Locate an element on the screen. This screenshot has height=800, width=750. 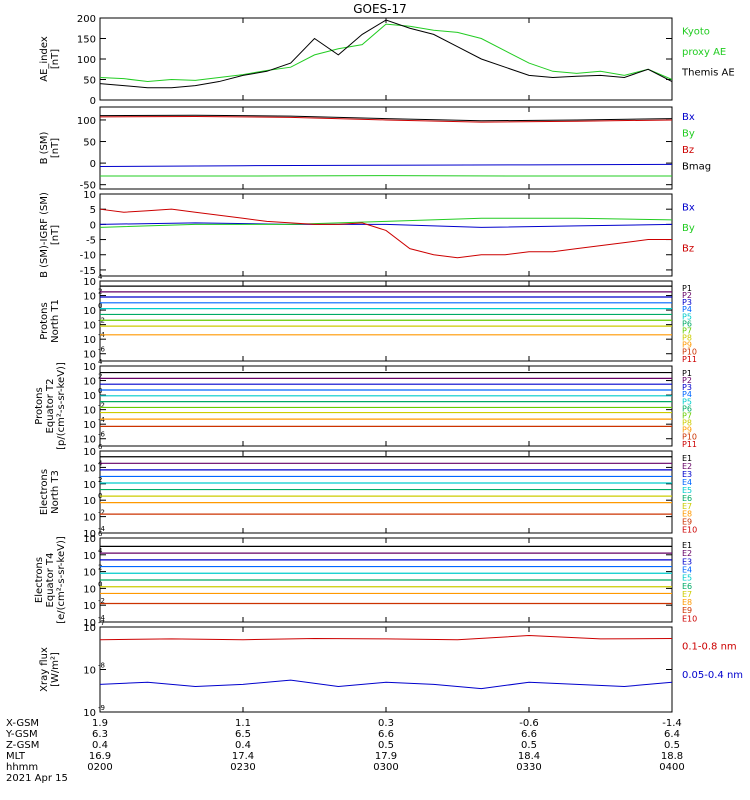
legend-entry: E6 is located at coordinates (687, 498).